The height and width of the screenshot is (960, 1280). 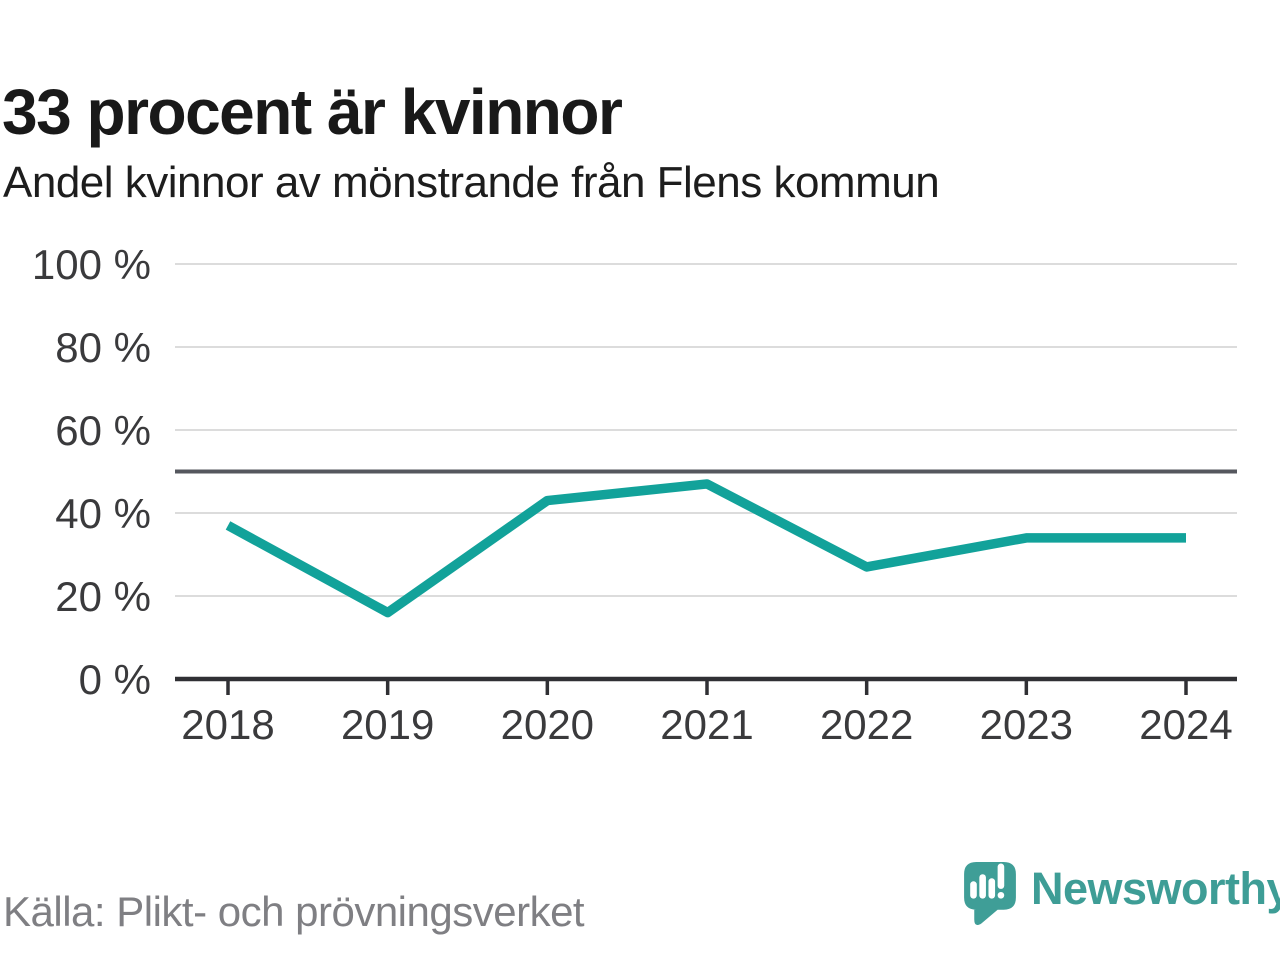 I want to click on source-text: Källa: Plikt- och prövningsverket, so click(x=294, y=911).